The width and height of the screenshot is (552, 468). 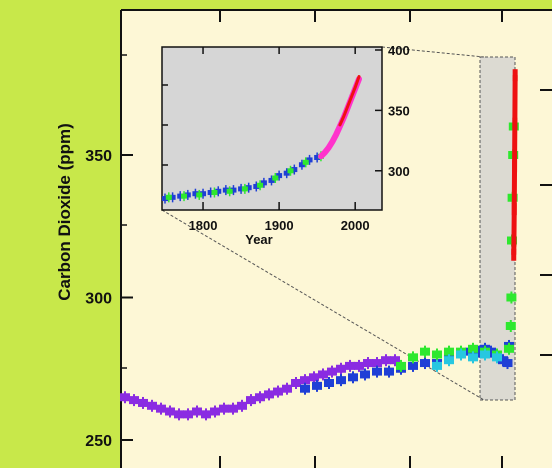 I want to click on inset-x-tick-label: 2000, so click(x=355, y=225).